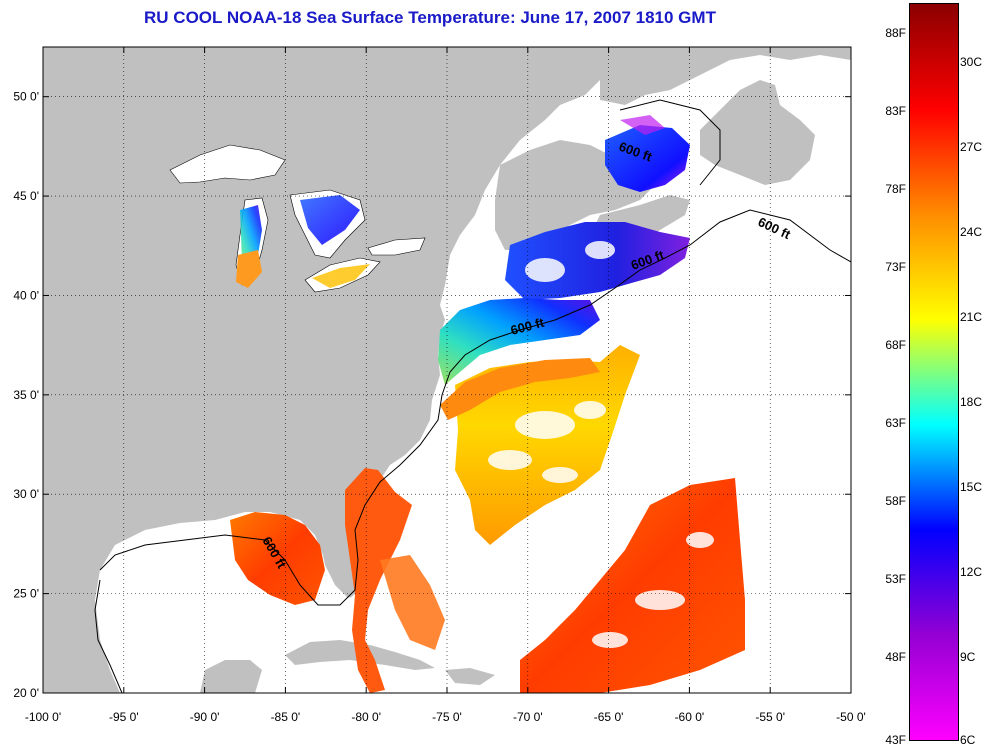 This screenshot has height=754, width=984. Describe the element at coordinates (895, 657) in the screenshot. I see `colorbar-f-label: 48F` at that location.